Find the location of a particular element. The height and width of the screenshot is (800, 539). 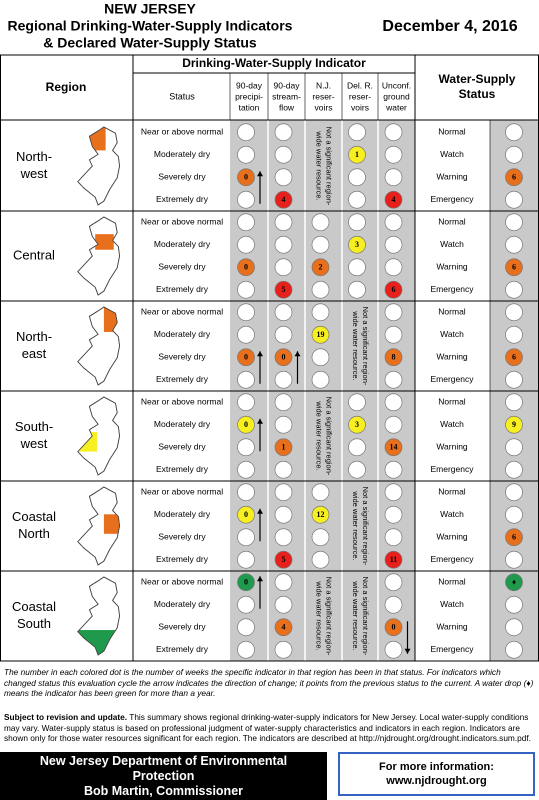

column-header: voirs is located at coordinates (324, 107).